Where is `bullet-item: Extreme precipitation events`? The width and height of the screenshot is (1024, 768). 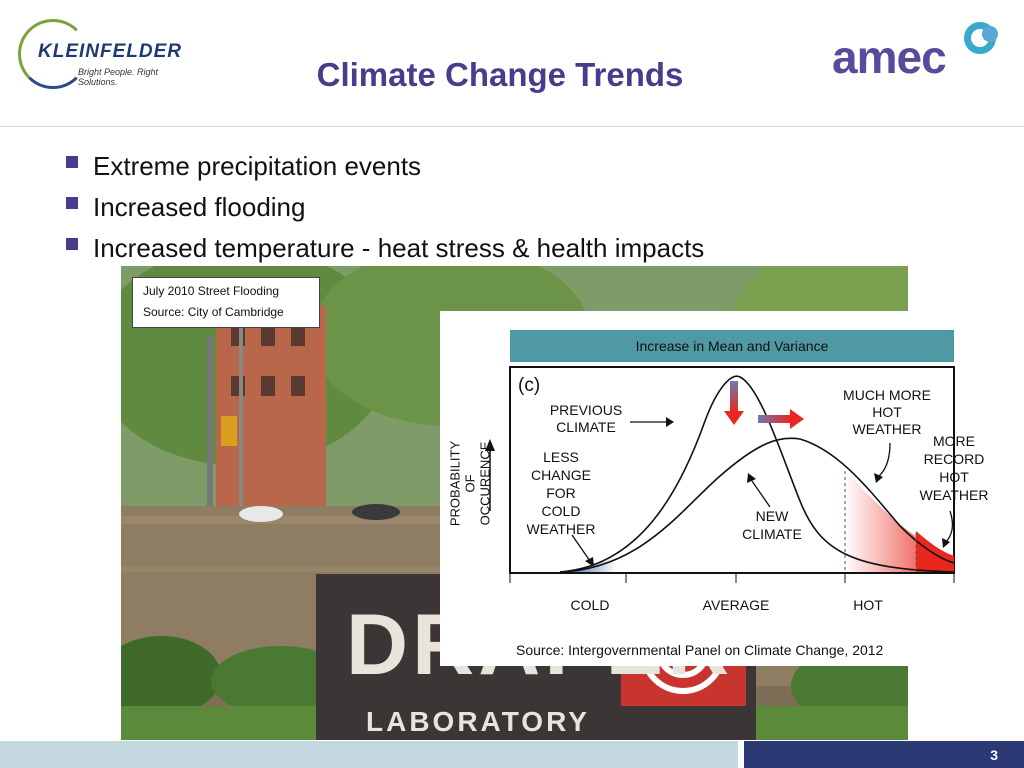
bullet-item: Extreme precipitation events is located at coordinates (385, 166).